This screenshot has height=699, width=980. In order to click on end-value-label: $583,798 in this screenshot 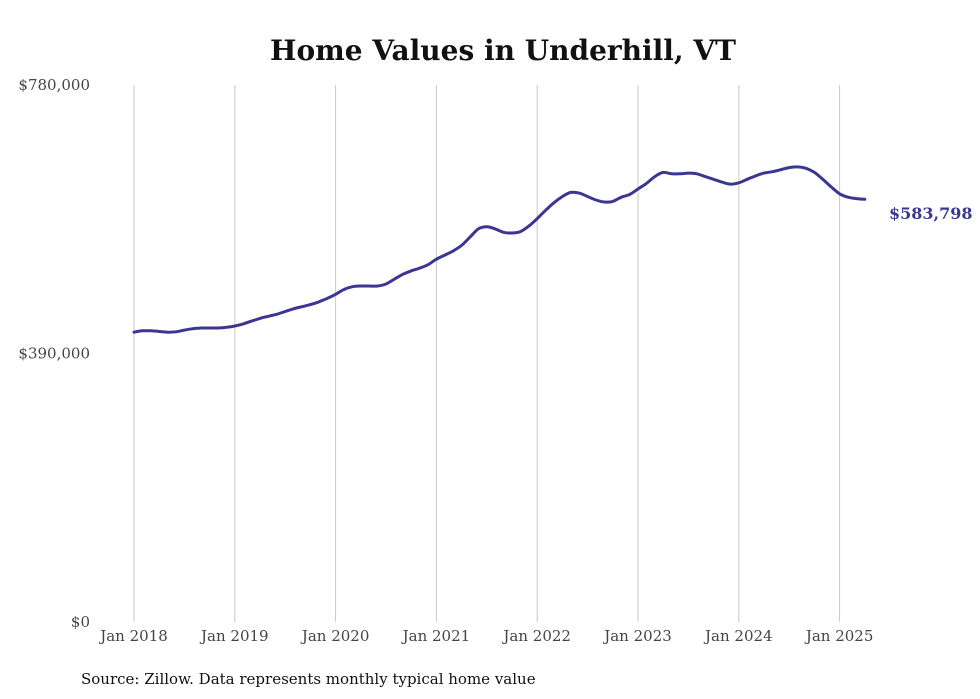, I will do `click(931, 213)`.